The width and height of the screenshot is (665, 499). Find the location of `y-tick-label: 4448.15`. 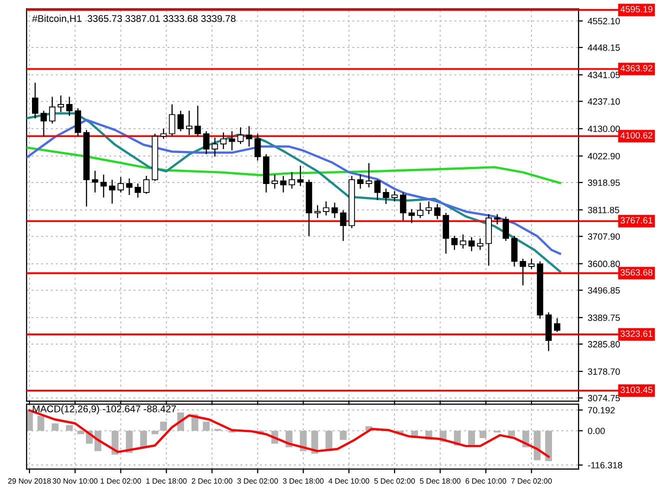

y-tick-label: 4448.15 is located at coordinates (604, 47).